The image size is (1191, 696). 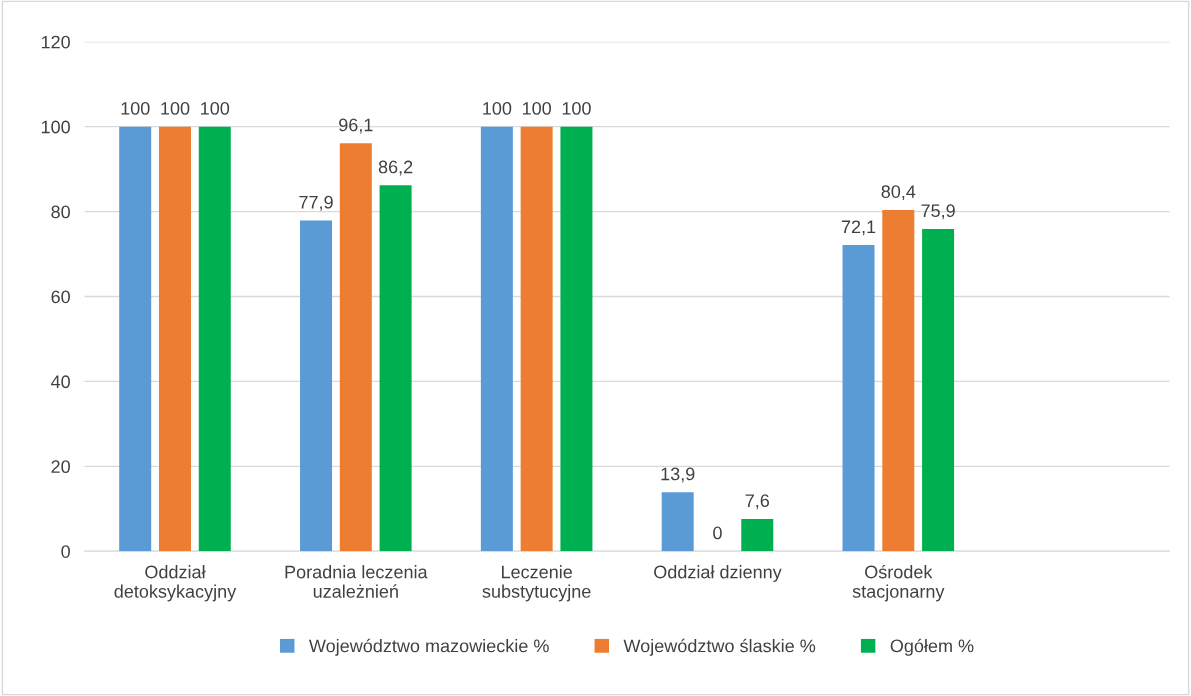 What do you see at coordinates (60, 467) in the screenshot?
I see `y-tick-label: 20` at bounding box center [60, 467].